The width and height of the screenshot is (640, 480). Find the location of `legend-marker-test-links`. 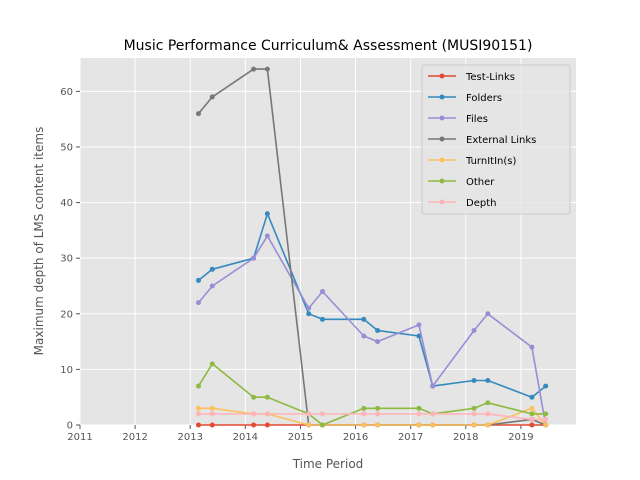

legend-marker-test-links is located at coordinates (442, 76).